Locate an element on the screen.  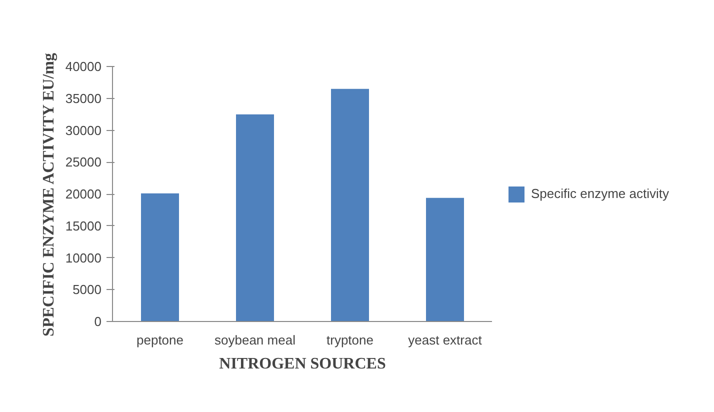
x-tick-label: peptone is located at coordinates (160, 340).